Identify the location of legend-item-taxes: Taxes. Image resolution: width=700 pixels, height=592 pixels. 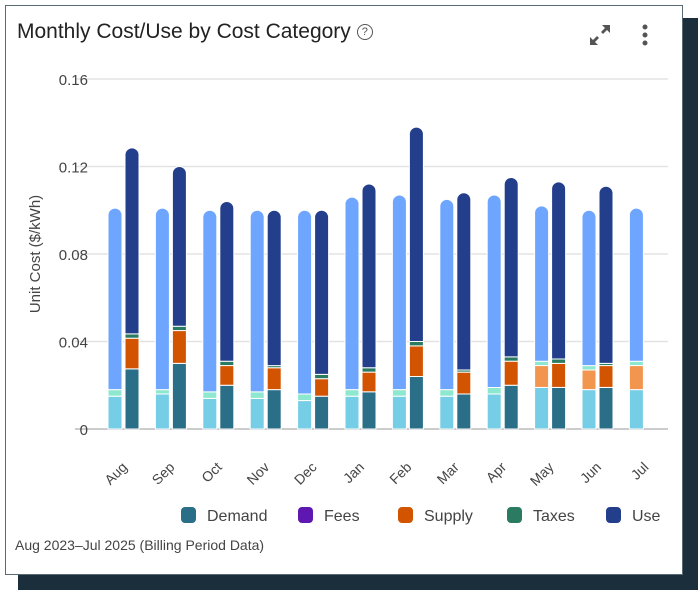
(554, 516).